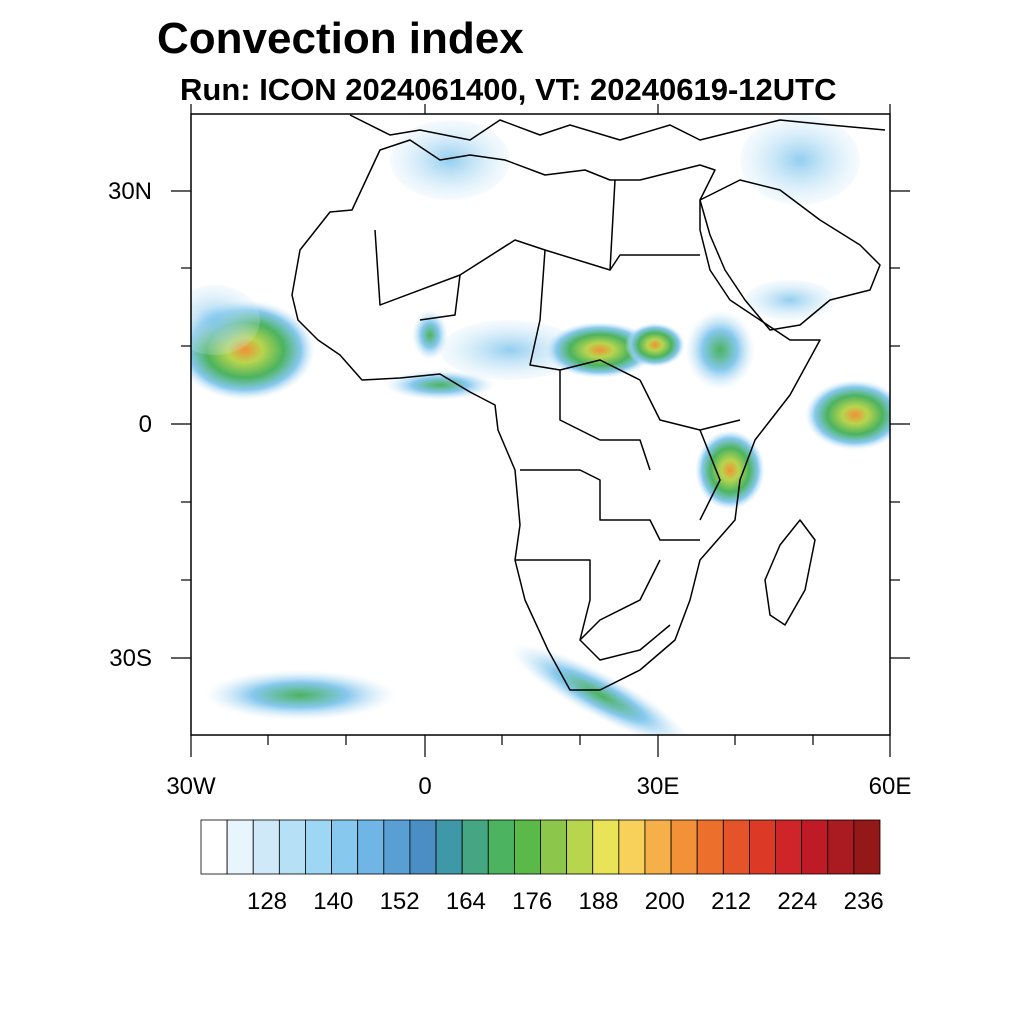 This screenshot has width=1024, height=1024. What do you see at coordinates (145, 424) in the screenshot?
I see `lat-label-0: 0` at bounding box center [145, 424].